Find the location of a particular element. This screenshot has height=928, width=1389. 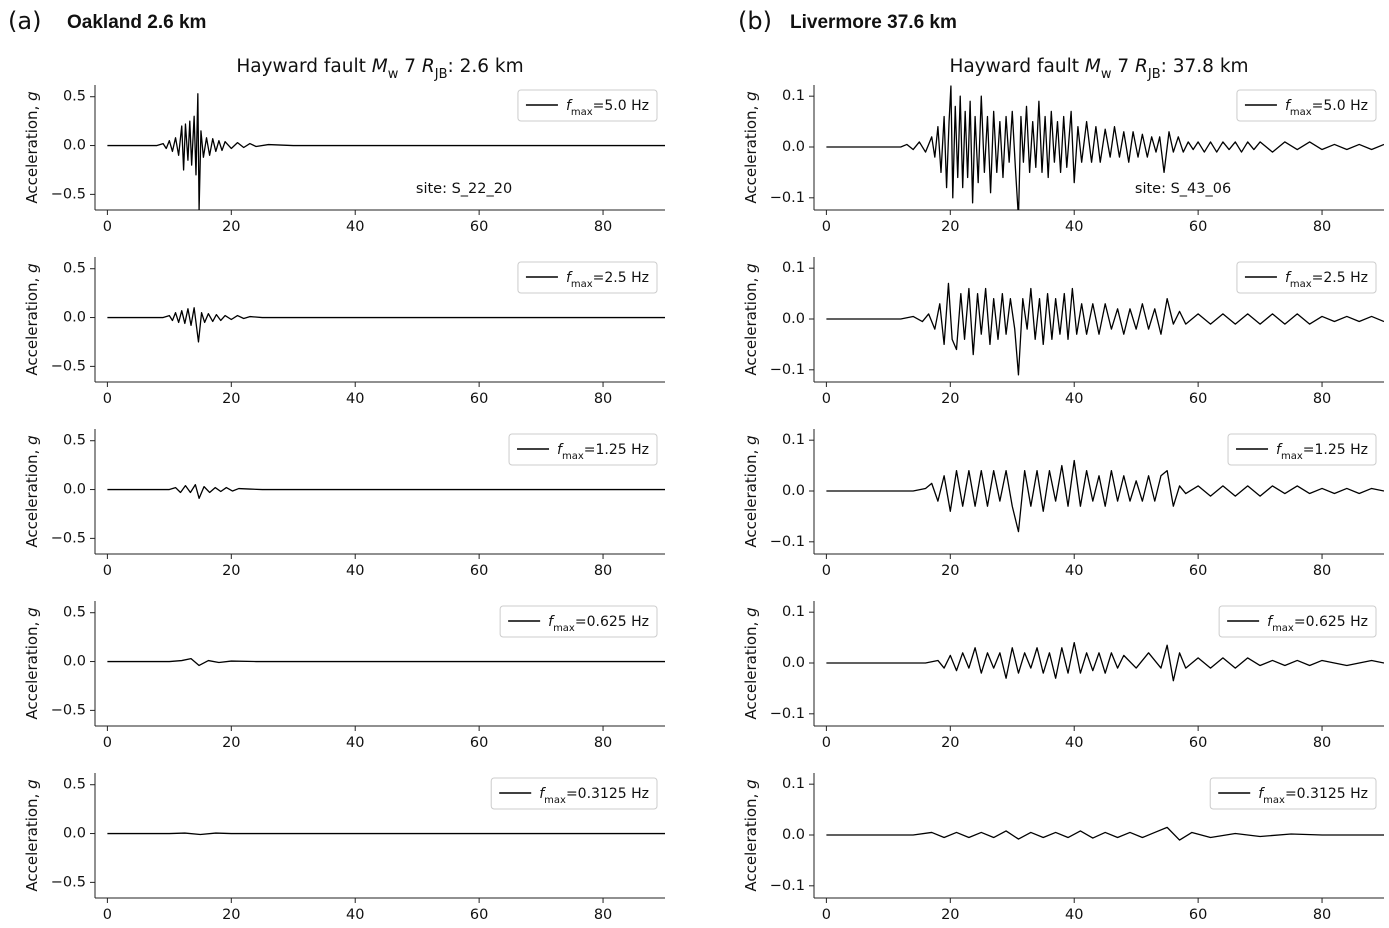

legend: fmax=2.5 Hz is located at coordinates (1306, 277).